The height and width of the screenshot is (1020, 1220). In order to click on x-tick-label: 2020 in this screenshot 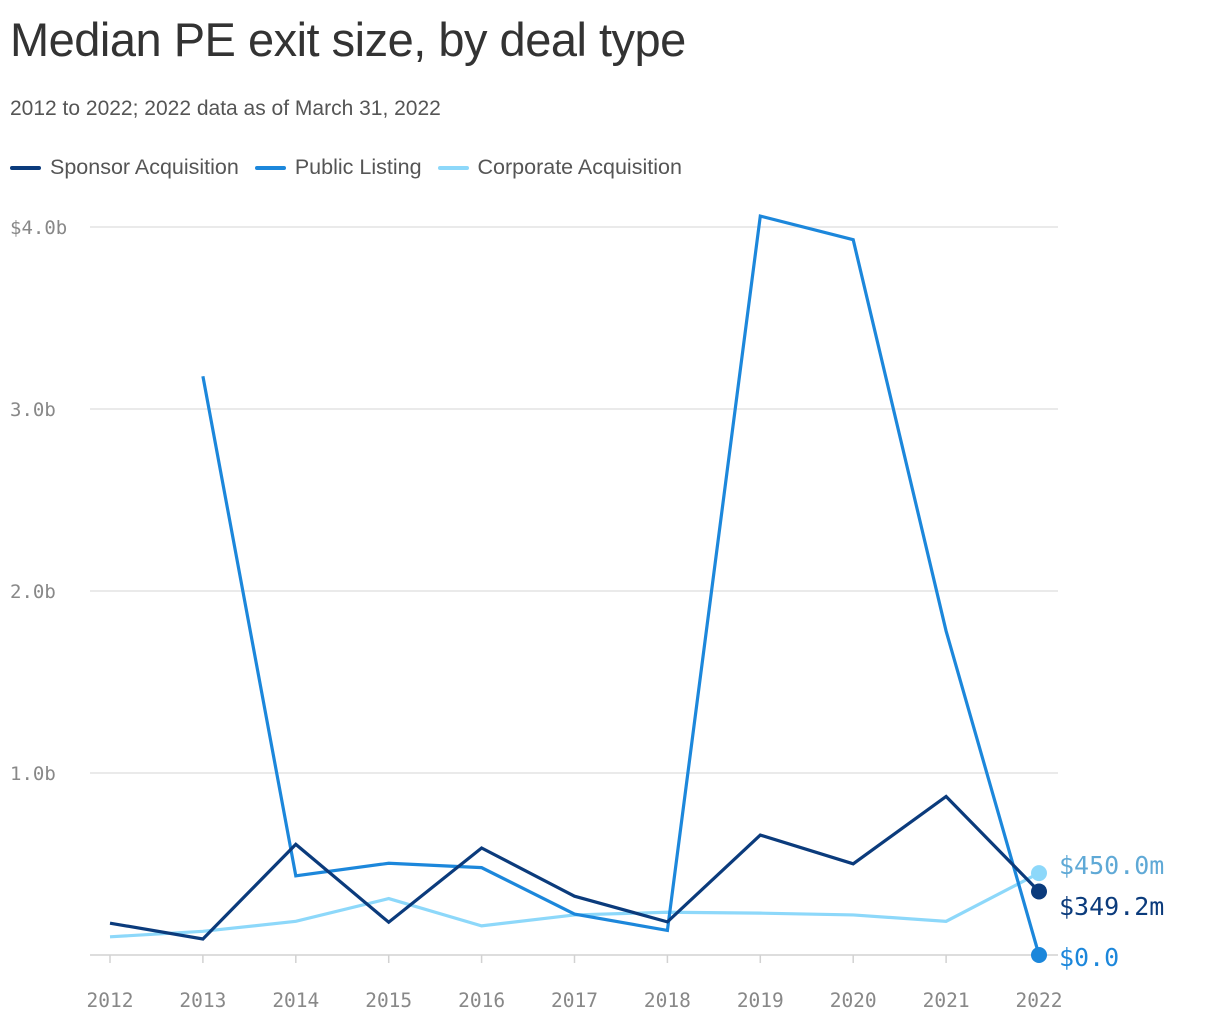, I will do `click(853, 1000)`.